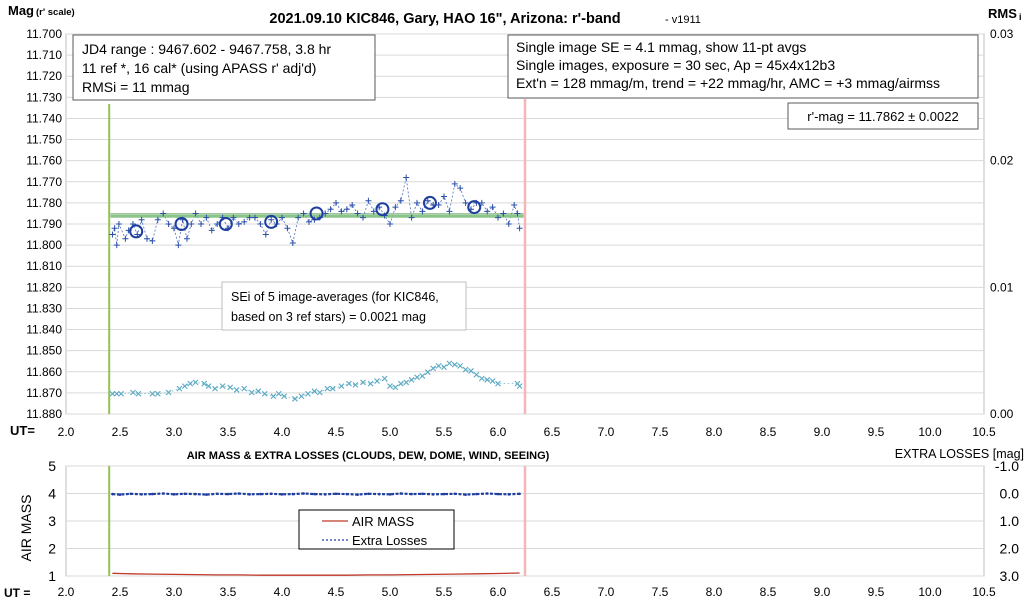  I want to click on main-y-tick-label: 11.720, so click(44, 76).